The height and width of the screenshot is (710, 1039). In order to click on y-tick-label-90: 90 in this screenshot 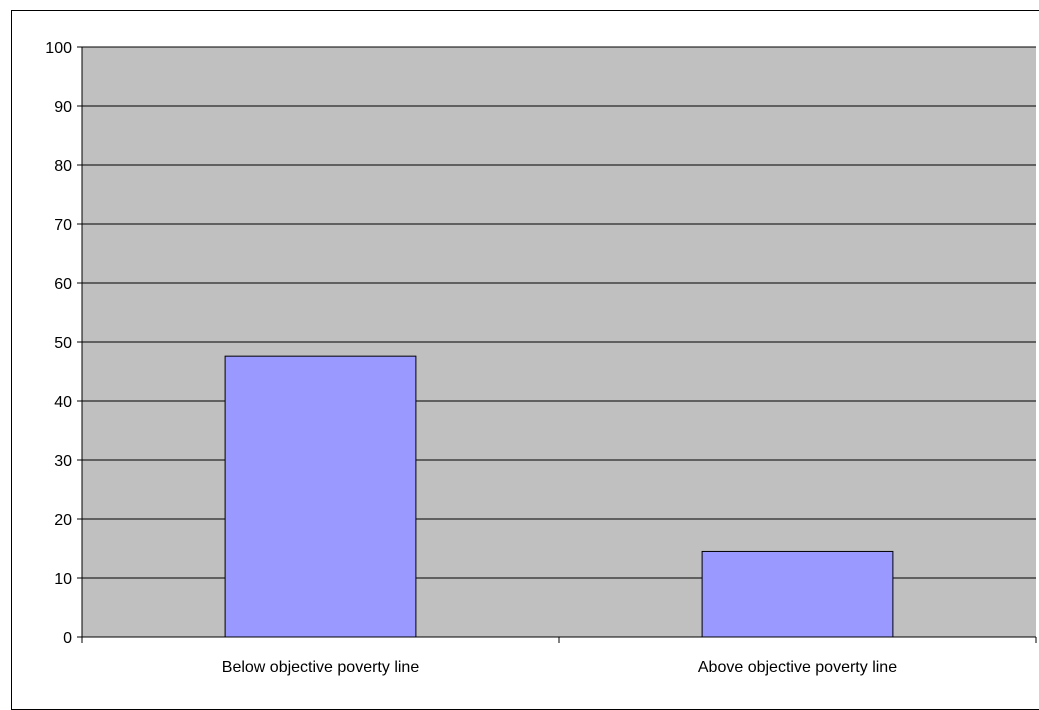, I will do `click(63, 107)`.